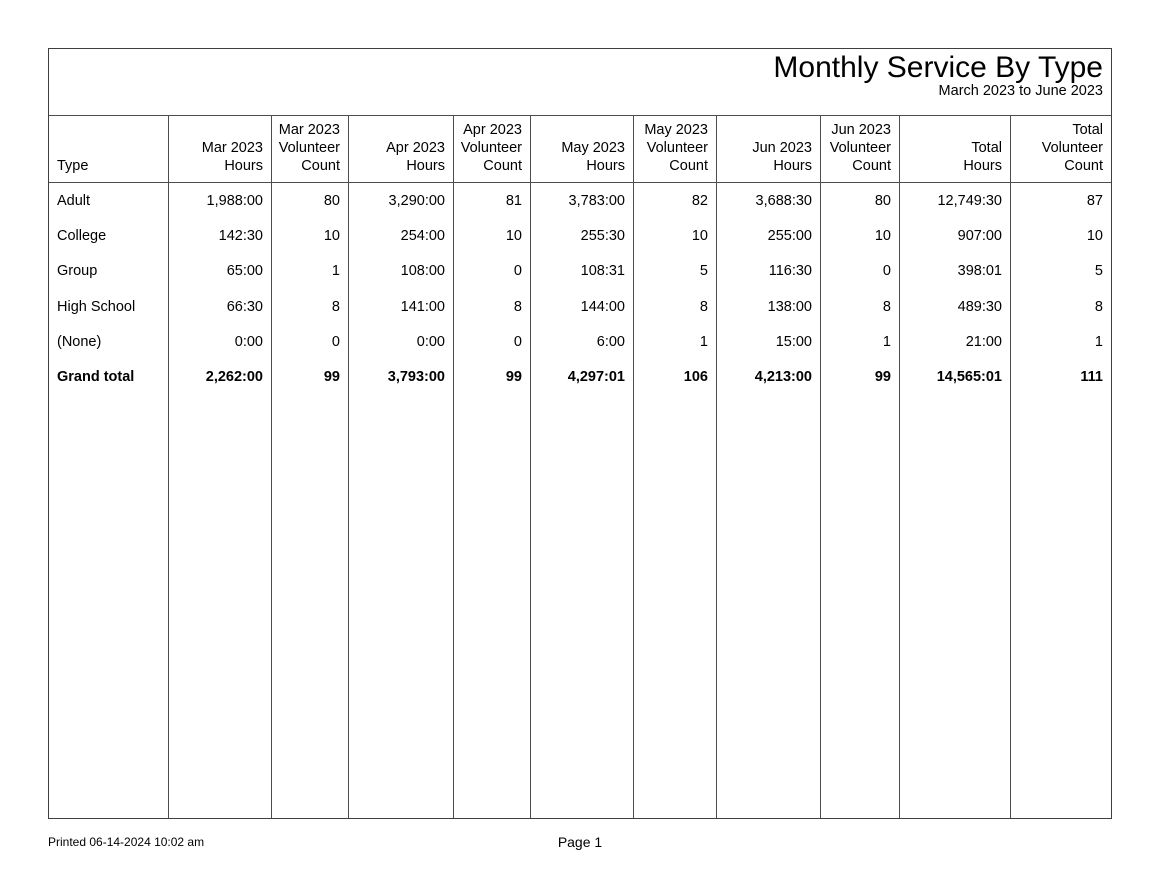 The width and height of the screenshot is (1160, 896). What do you see at coordinates (860, 149) in the screenshot?
I see `column-header: Jun 2023 Volunteer Count` at bounding box center [860, 149].